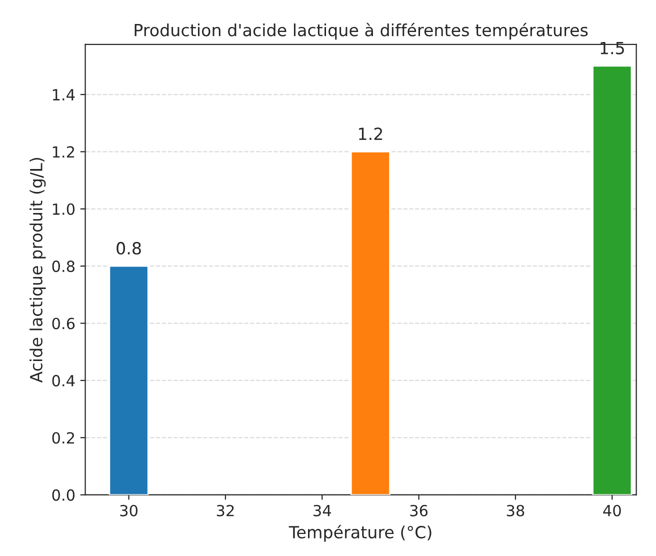 The width and height of the screenshot is (656, 556). What do you see at coordinates (370, 134) in the screenshot?
I see `data-label: 1.2` at bounding box center [370, 134].